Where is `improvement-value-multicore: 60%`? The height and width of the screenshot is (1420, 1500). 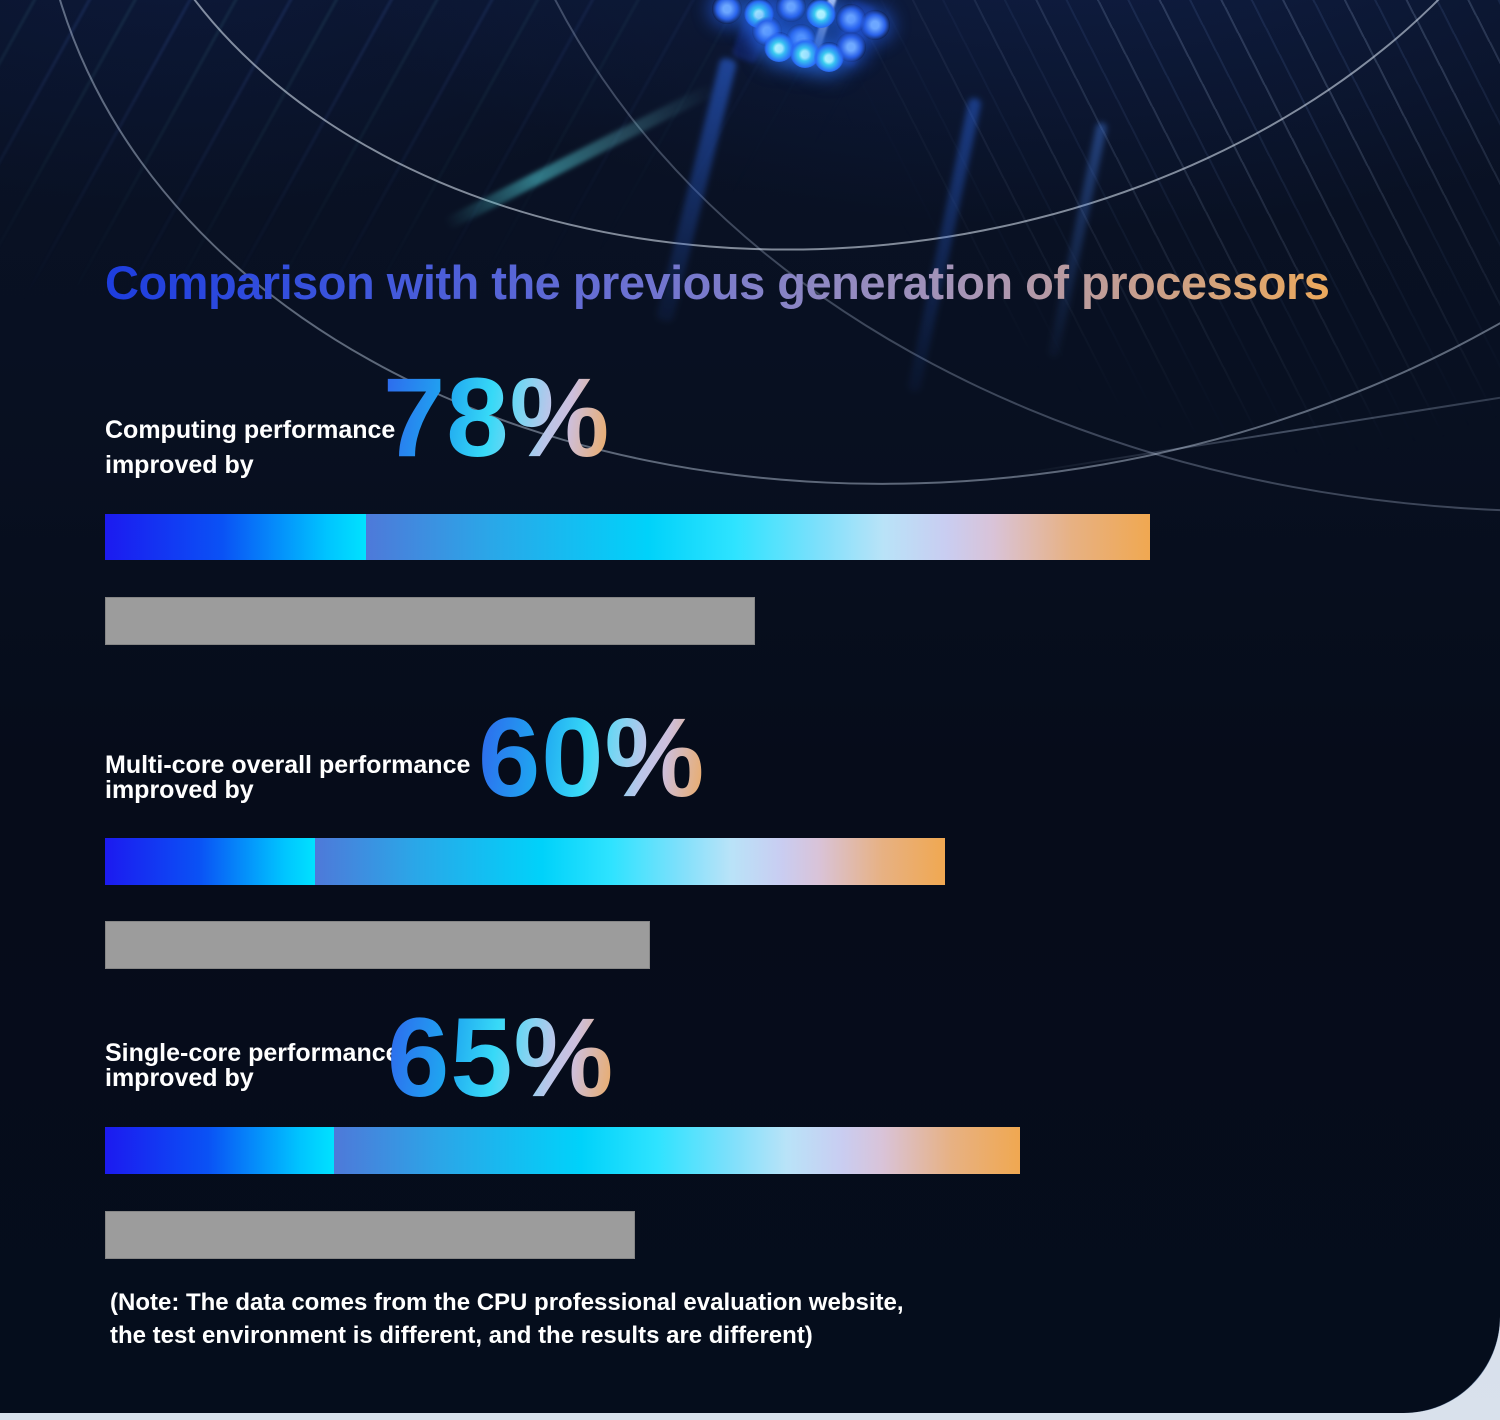 improvement-value-multicore: 60% is located at coordinates (592, 757).